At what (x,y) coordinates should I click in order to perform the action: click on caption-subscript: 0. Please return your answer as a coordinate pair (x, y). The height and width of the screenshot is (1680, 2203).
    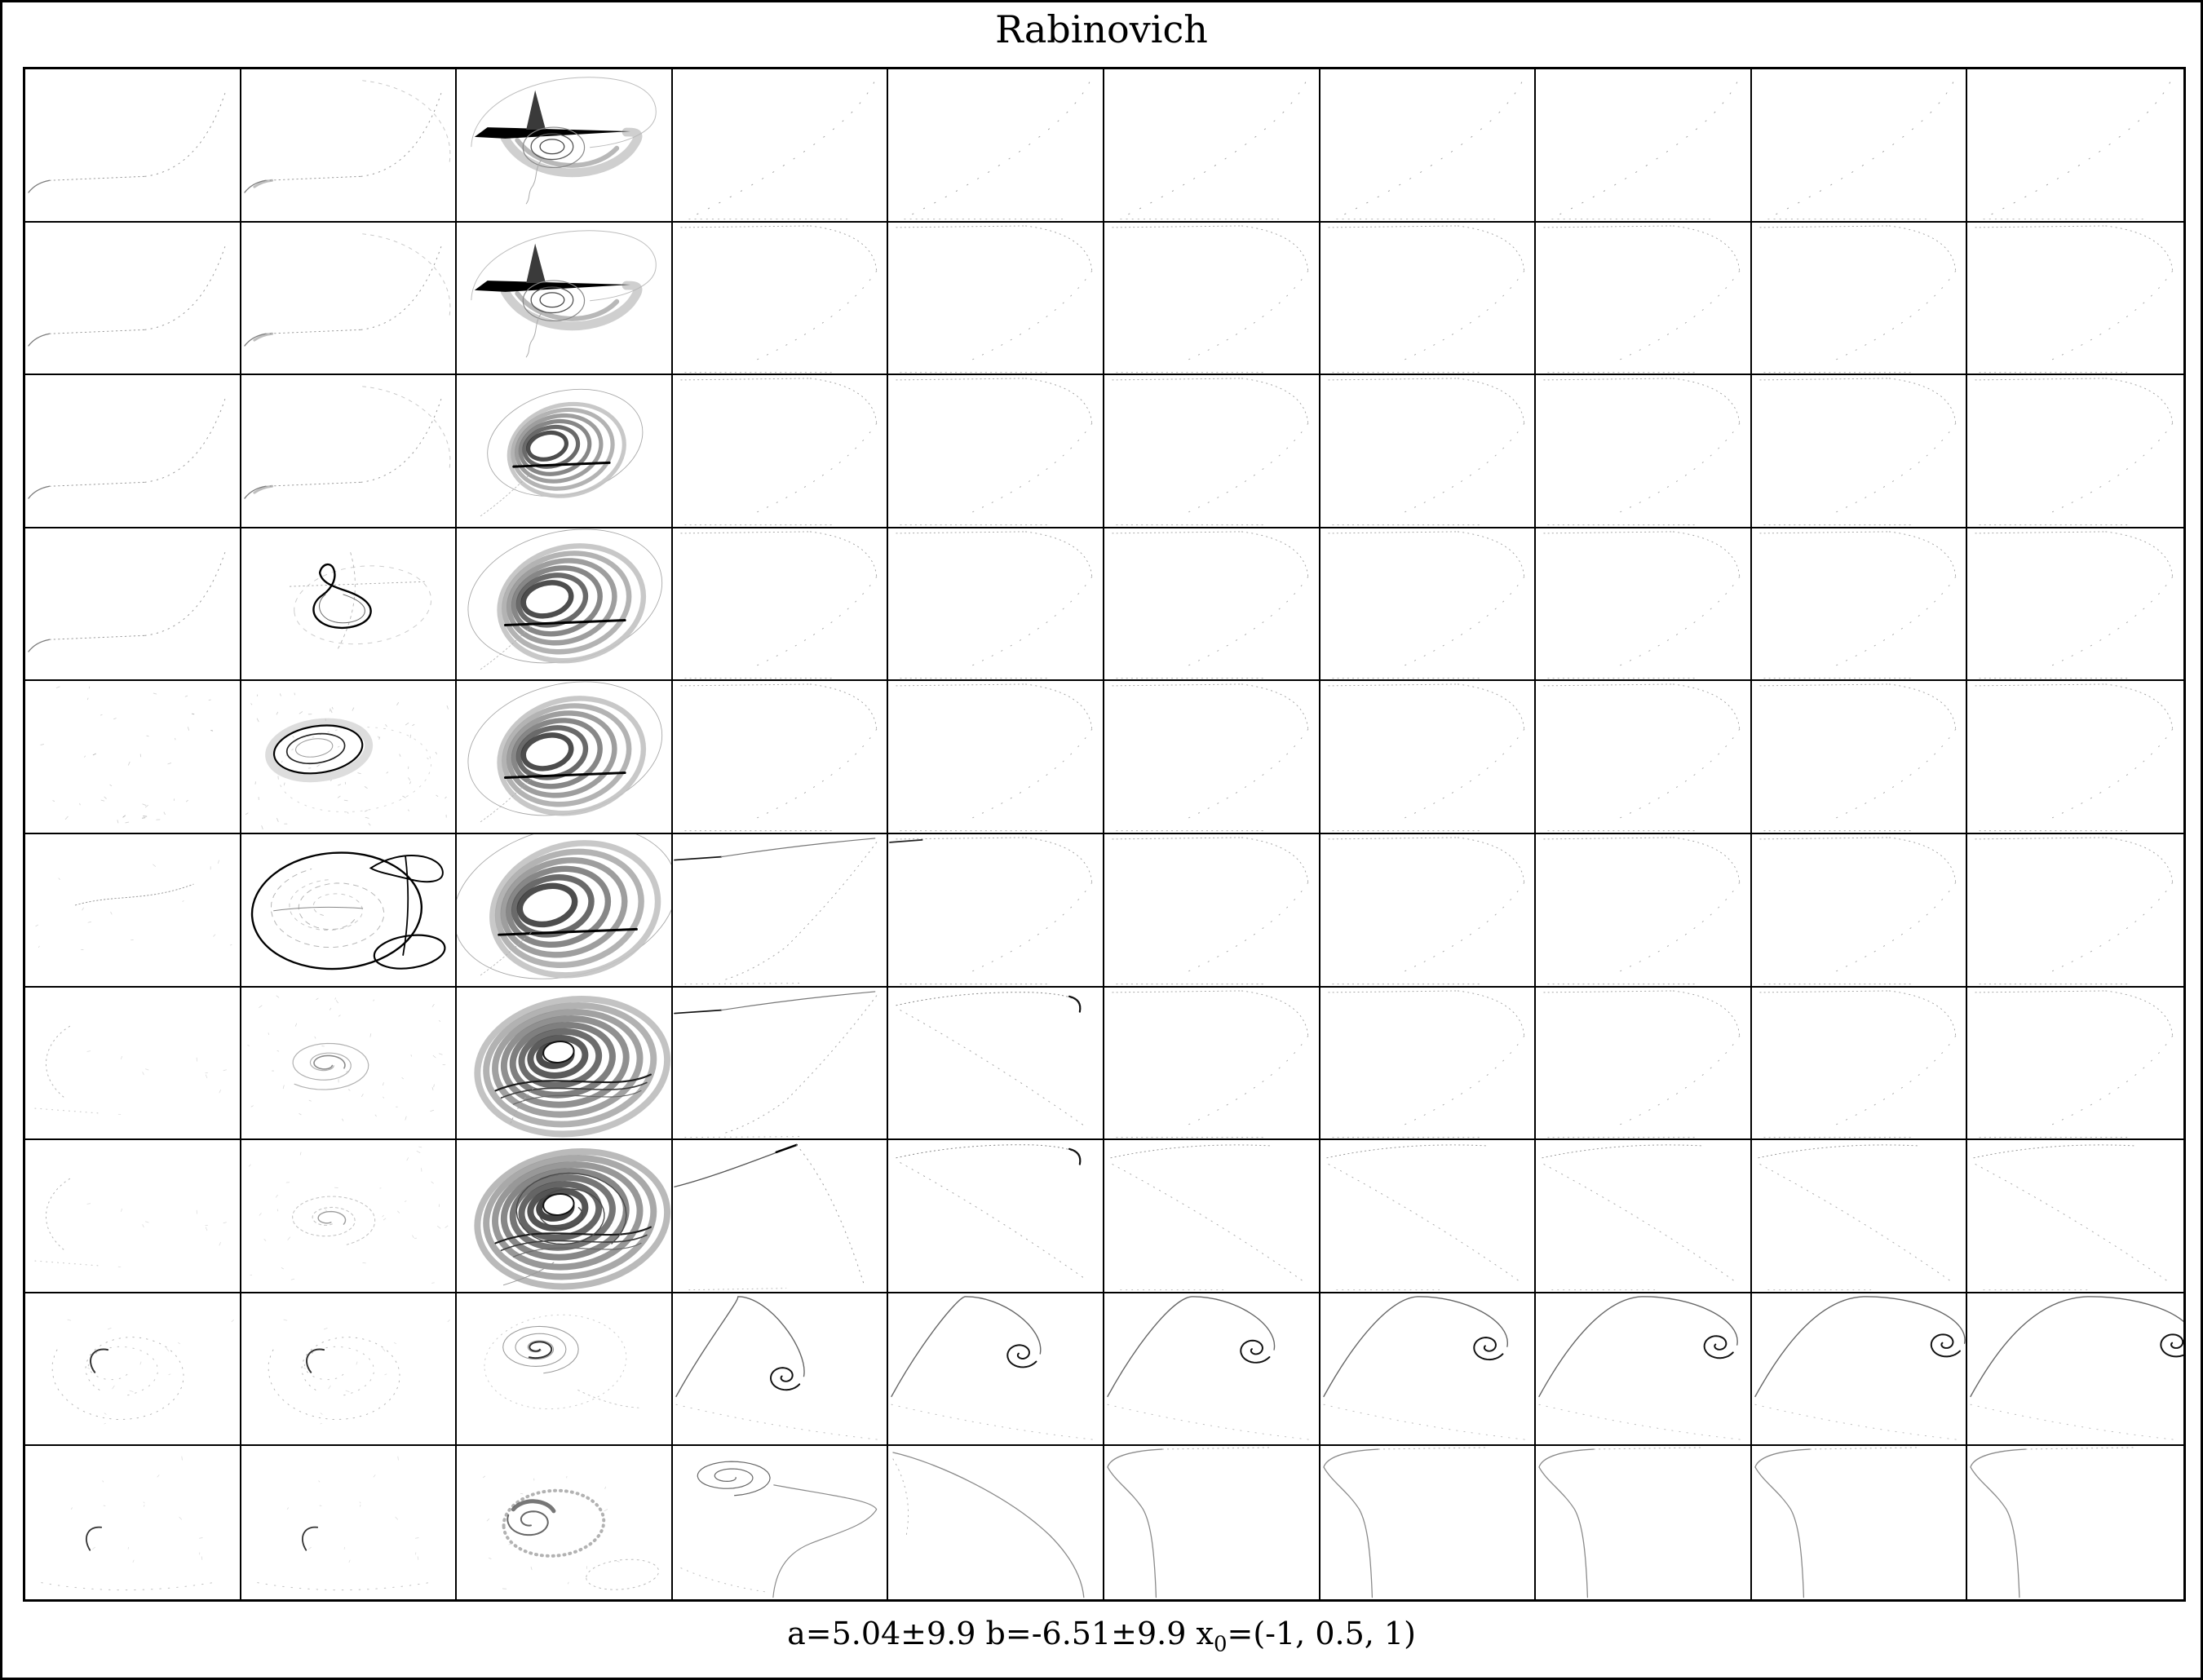
    Looking at the image, I should click on (1220, 1644).